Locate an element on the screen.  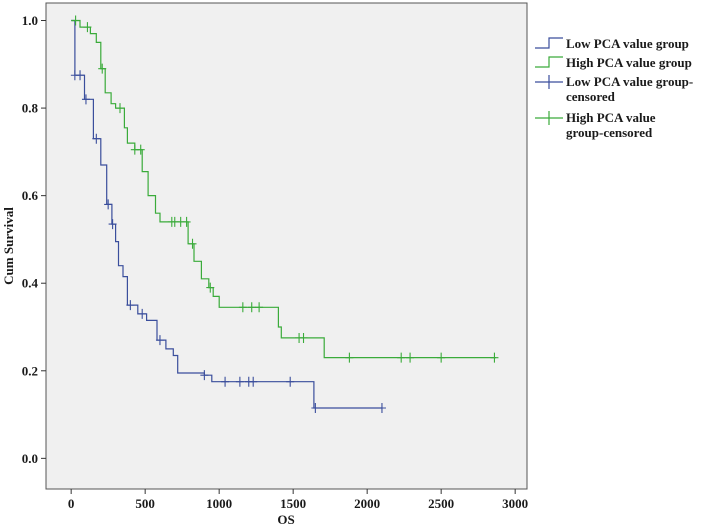
legend-label-line: group-censored is located at coordinates (609, 132).